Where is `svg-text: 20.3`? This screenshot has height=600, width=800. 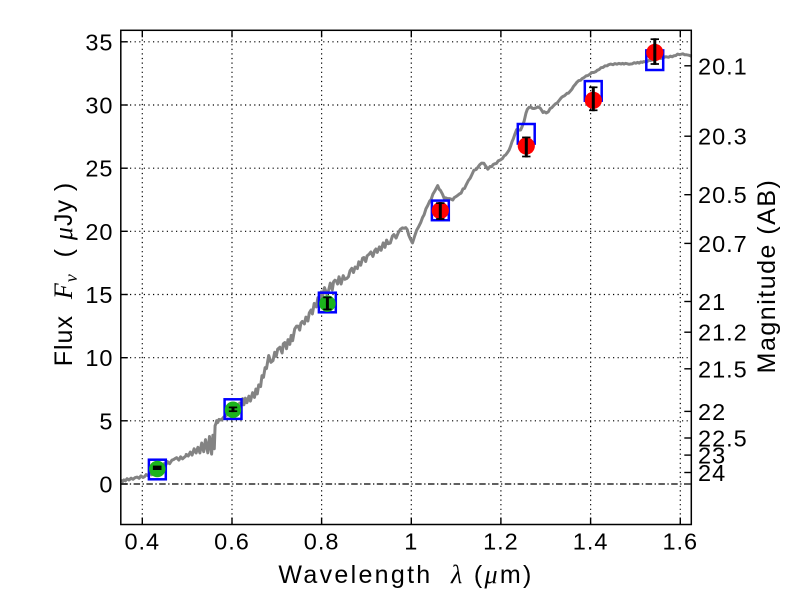
svg-text: 20.3 is located at coordinates (723, 137).